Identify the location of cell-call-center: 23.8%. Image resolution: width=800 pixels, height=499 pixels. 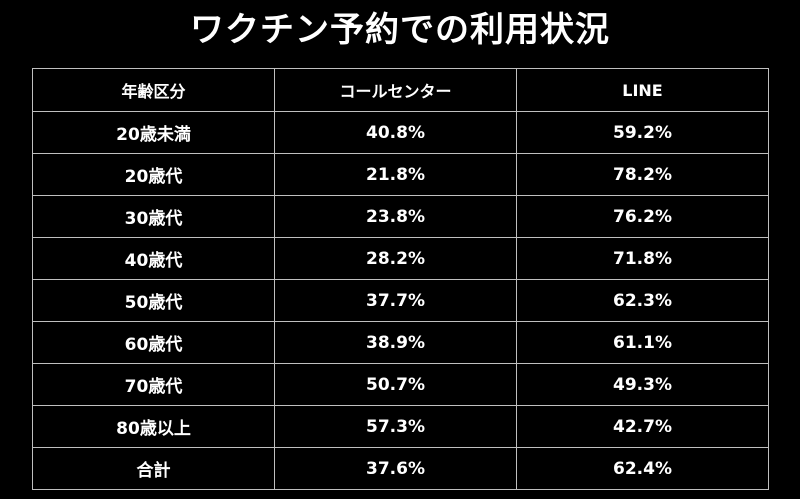
(395, 216).